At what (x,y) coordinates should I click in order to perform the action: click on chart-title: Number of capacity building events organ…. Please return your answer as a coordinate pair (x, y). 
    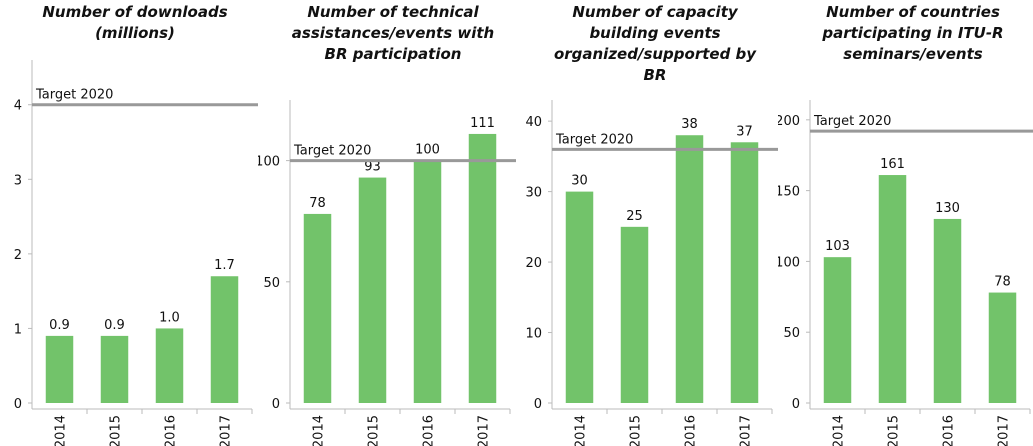
    Looking at the image, I should click on (655, 43).